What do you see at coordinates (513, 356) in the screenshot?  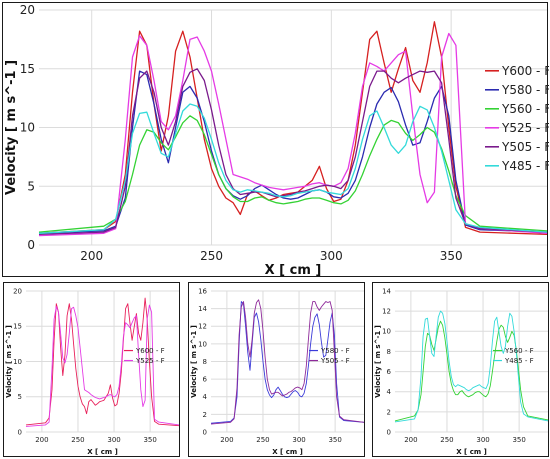 I see `legend: Y560 - F Y485 - F` at bounding box center [513, 356].